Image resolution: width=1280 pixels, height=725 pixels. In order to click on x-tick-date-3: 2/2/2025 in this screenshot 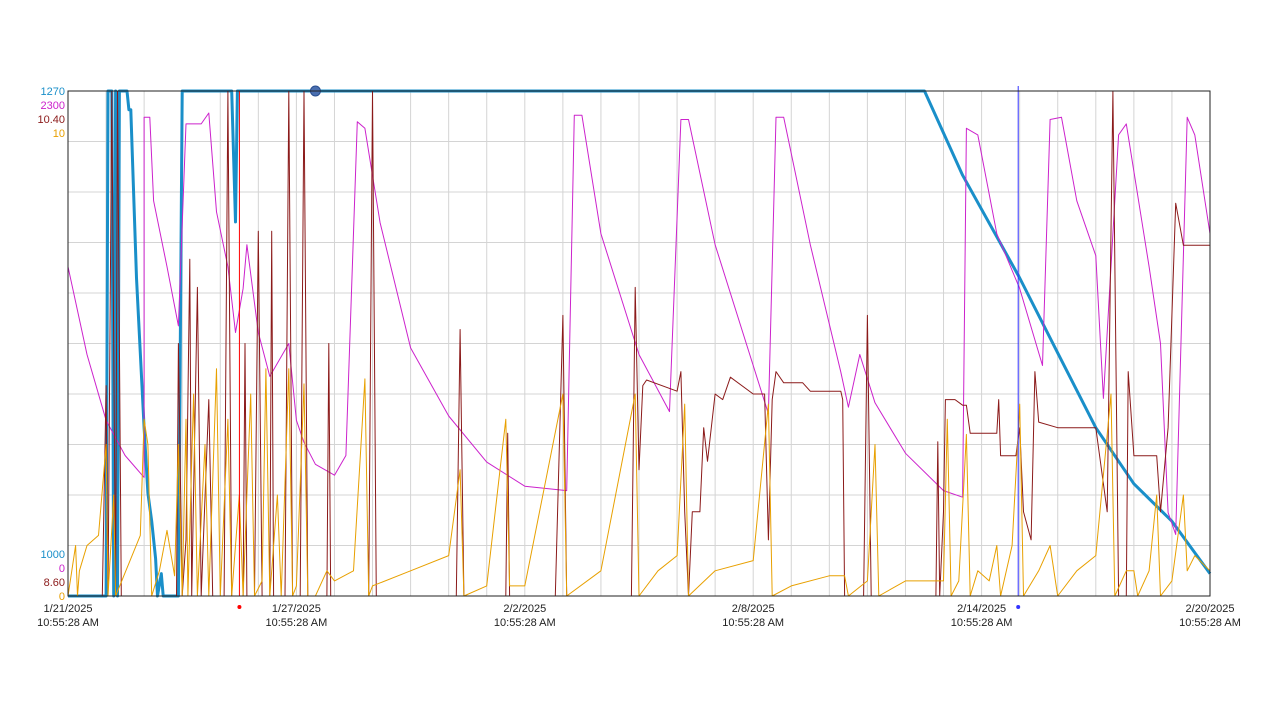, I will do `click(524, 609)`.